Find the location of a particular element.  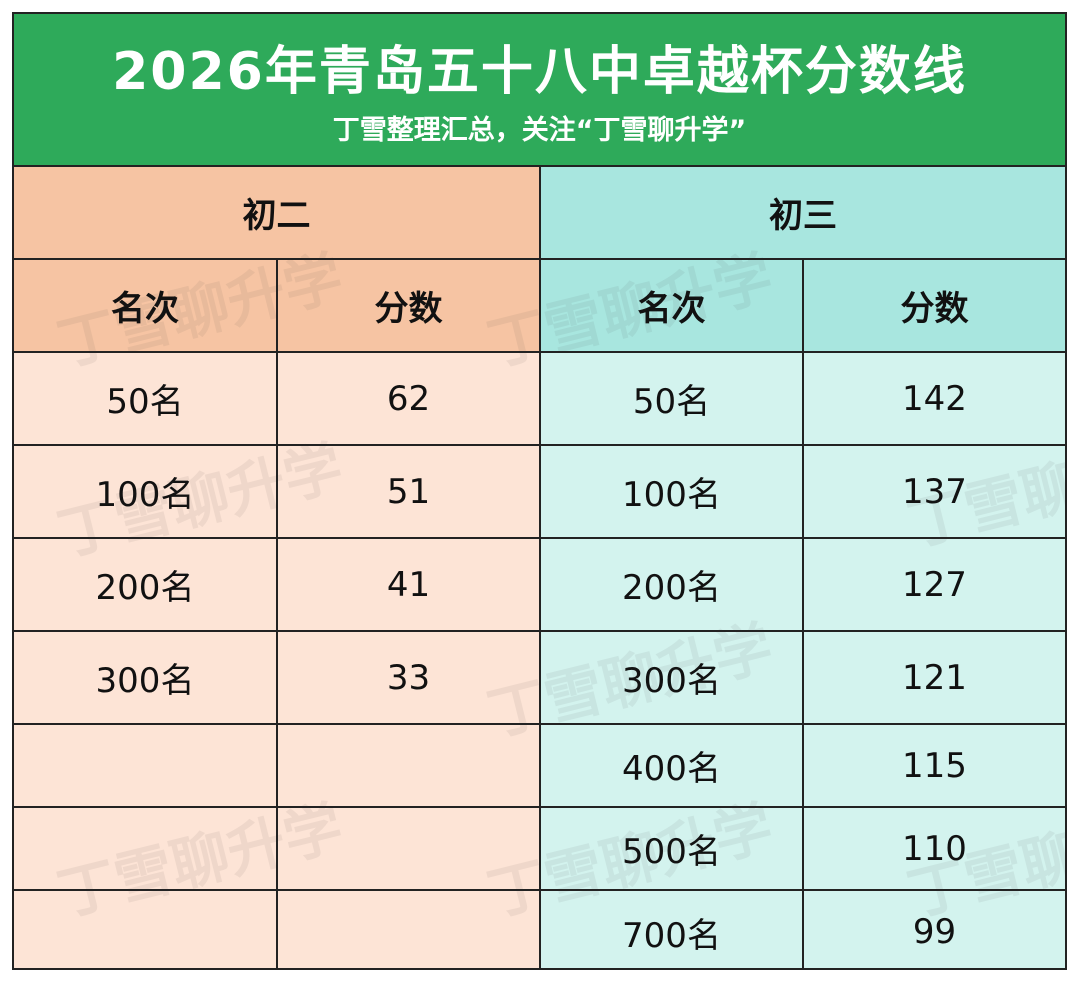

grade2-score-cell: 62 is located at coordinates (408, 398).